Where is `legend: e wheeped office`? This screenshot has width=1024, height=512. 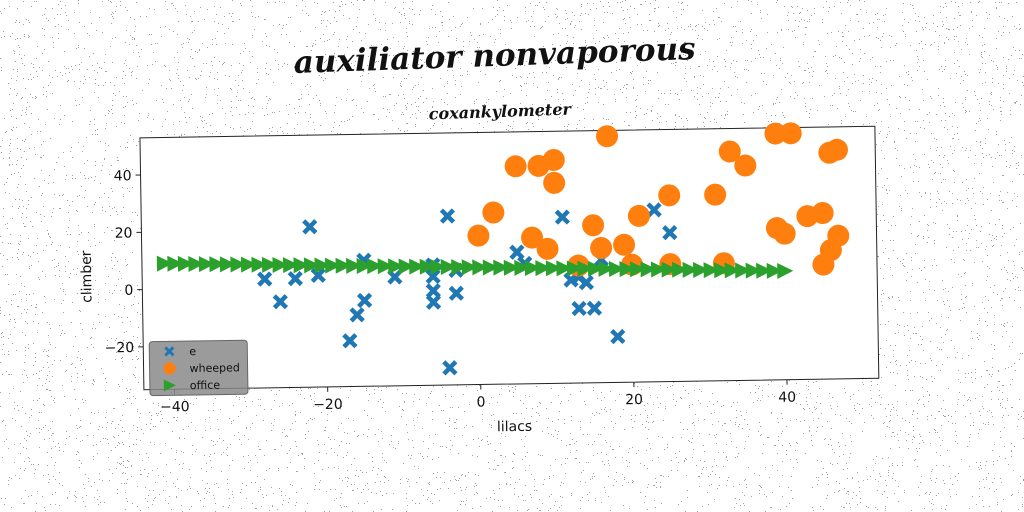
legend: e wheeped office is located at coordinates (198, 368).